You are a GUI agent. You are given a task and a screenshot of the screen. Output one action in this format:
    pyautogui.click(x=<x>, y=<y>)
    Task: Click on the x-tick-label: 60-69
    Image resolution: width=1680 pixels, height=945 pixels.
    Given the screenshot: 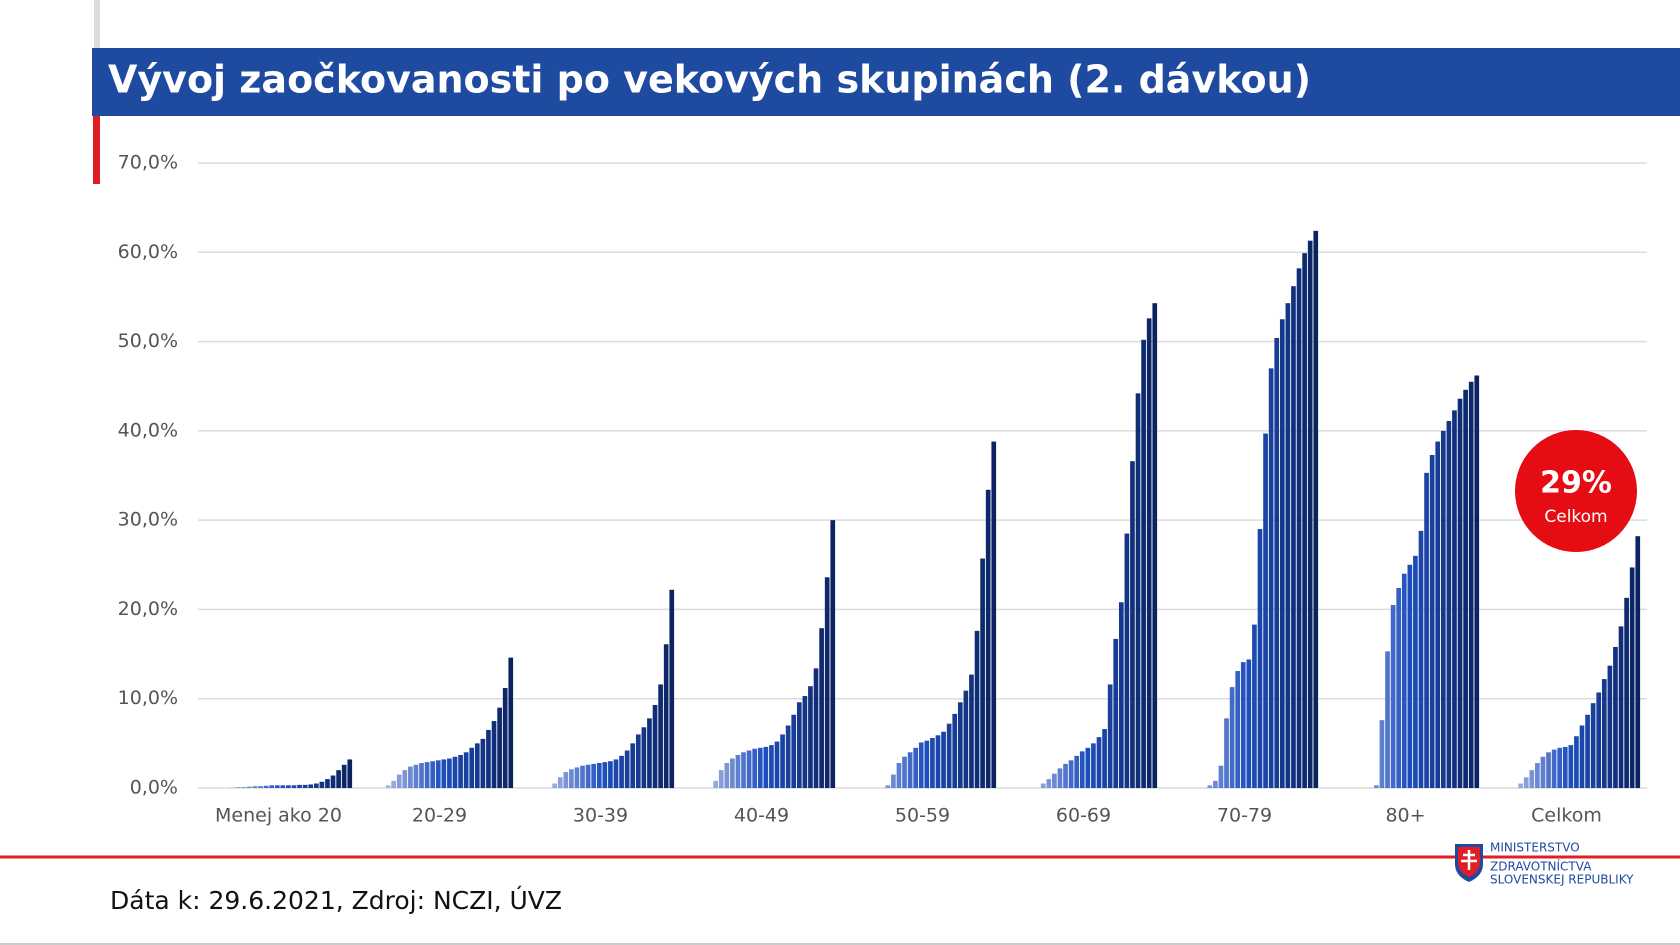 What is the action you would take?
    pyautogui.click(x=1083, y=816)
    